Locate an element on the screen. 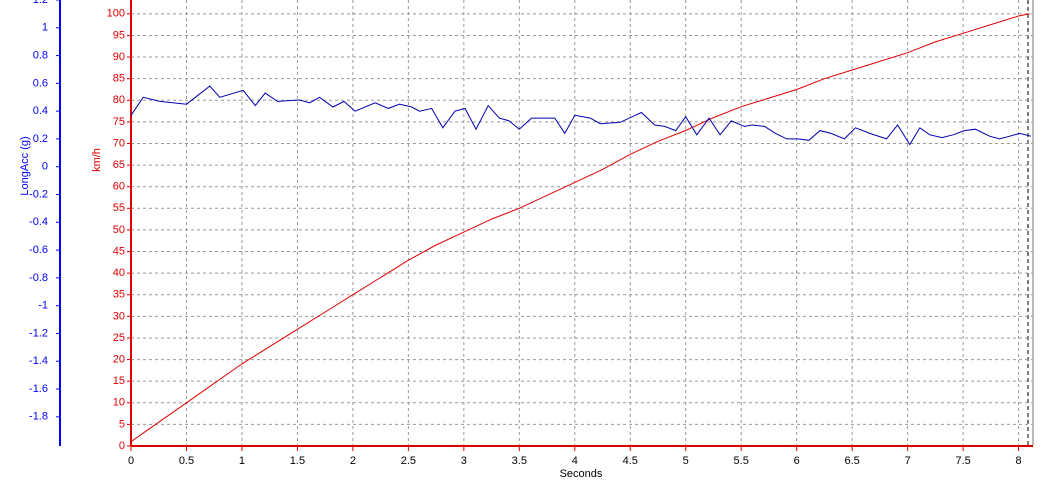  y2-tick-label: -1.4 is located at coordinates (38, 361).